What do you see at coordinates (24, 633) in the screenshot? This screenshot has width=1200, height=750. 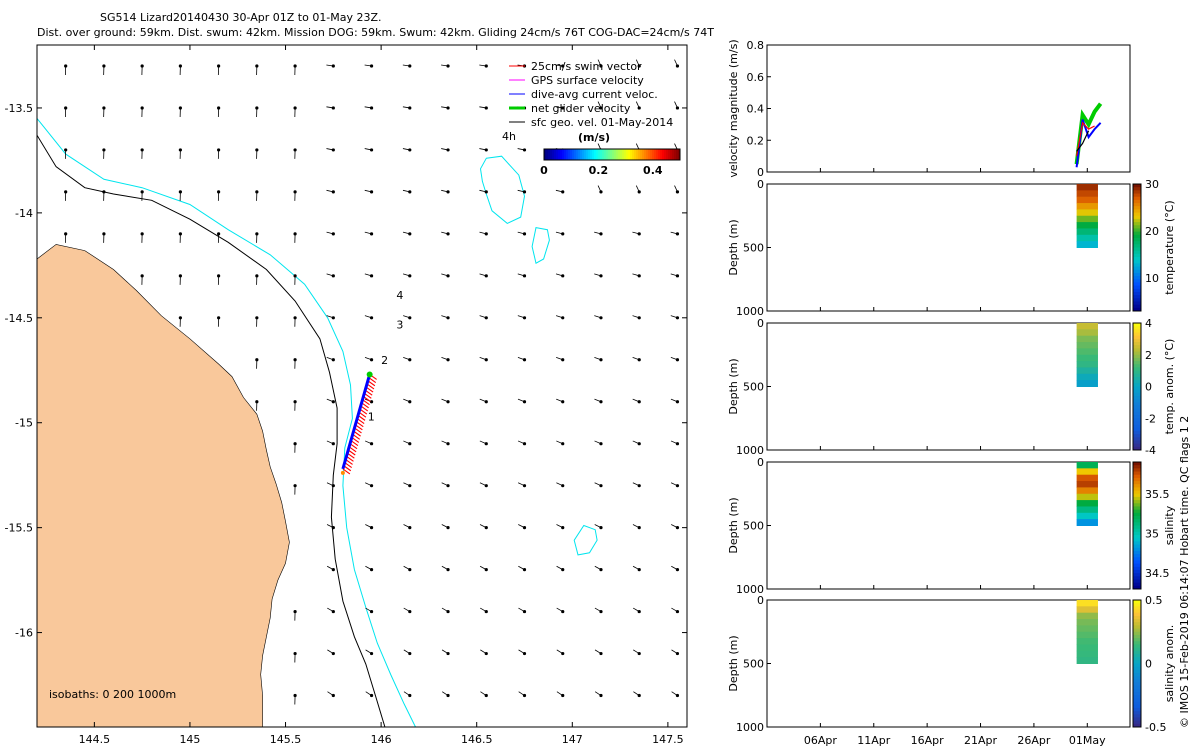 I see `map-y-tick-label: -16` at bounding box center [24, 633].